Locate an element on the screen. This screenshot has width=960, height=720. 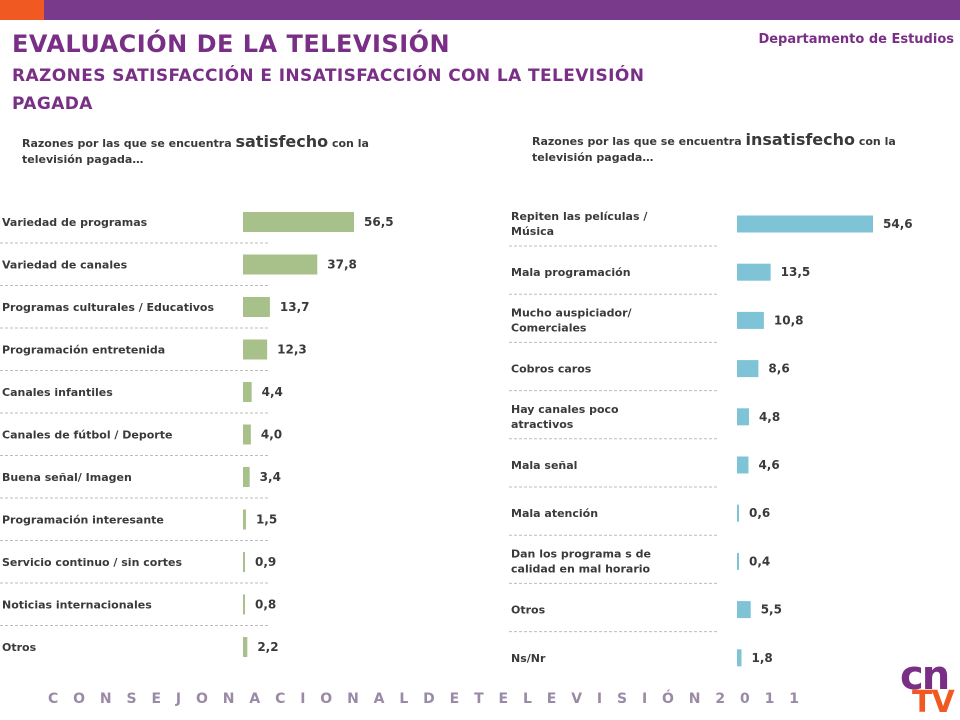
satisfied-category-label-line: Programas culturales / Educativos is located at coordinates (108, 307).